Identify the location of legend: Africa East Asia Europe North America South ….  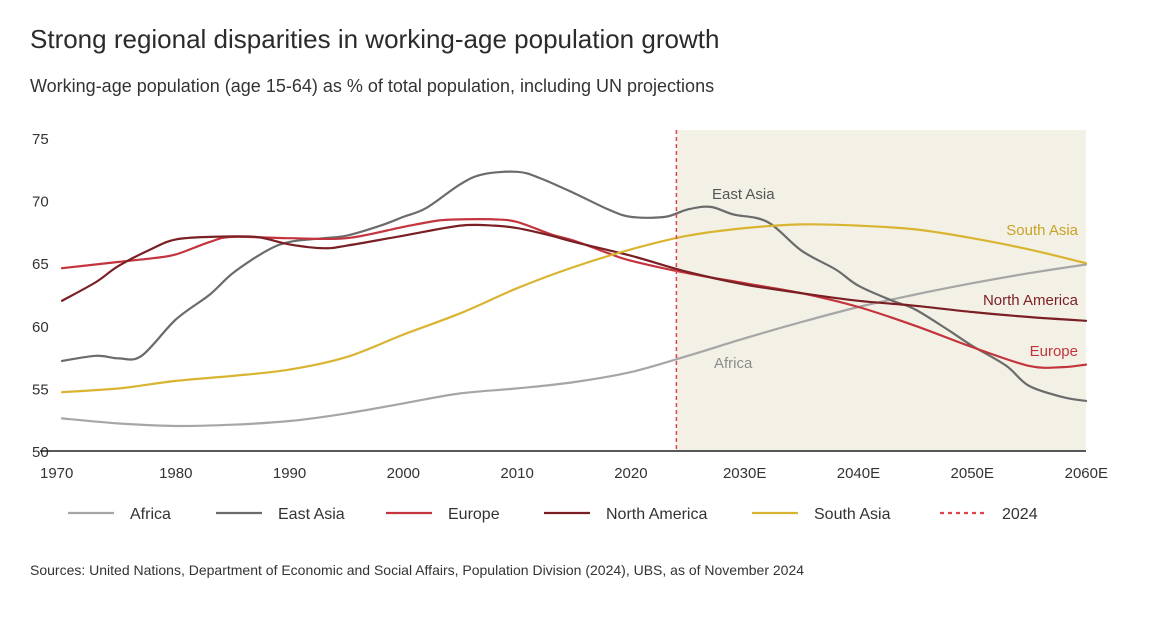
(553, 514).